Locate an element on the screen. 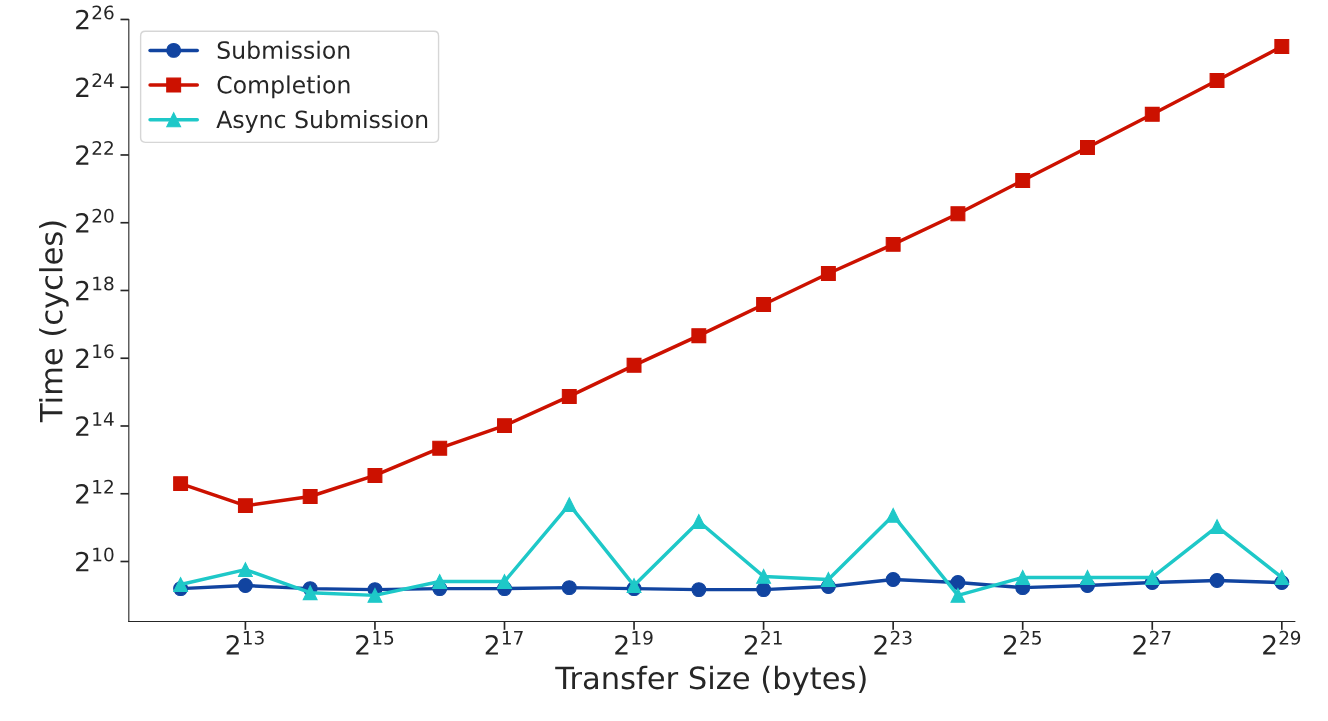 The height and width of the screenshot is (721, 1328). x-tick-label: 2$^{15}$ is located at coordinates (375, 643).